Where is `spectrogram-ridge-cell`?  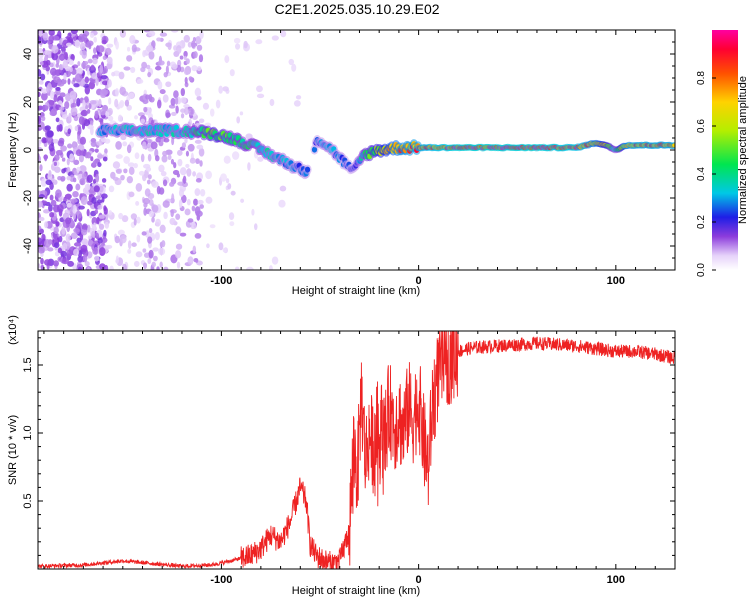
spectrogram-ridge-cell is located at coordinates (307, 169).